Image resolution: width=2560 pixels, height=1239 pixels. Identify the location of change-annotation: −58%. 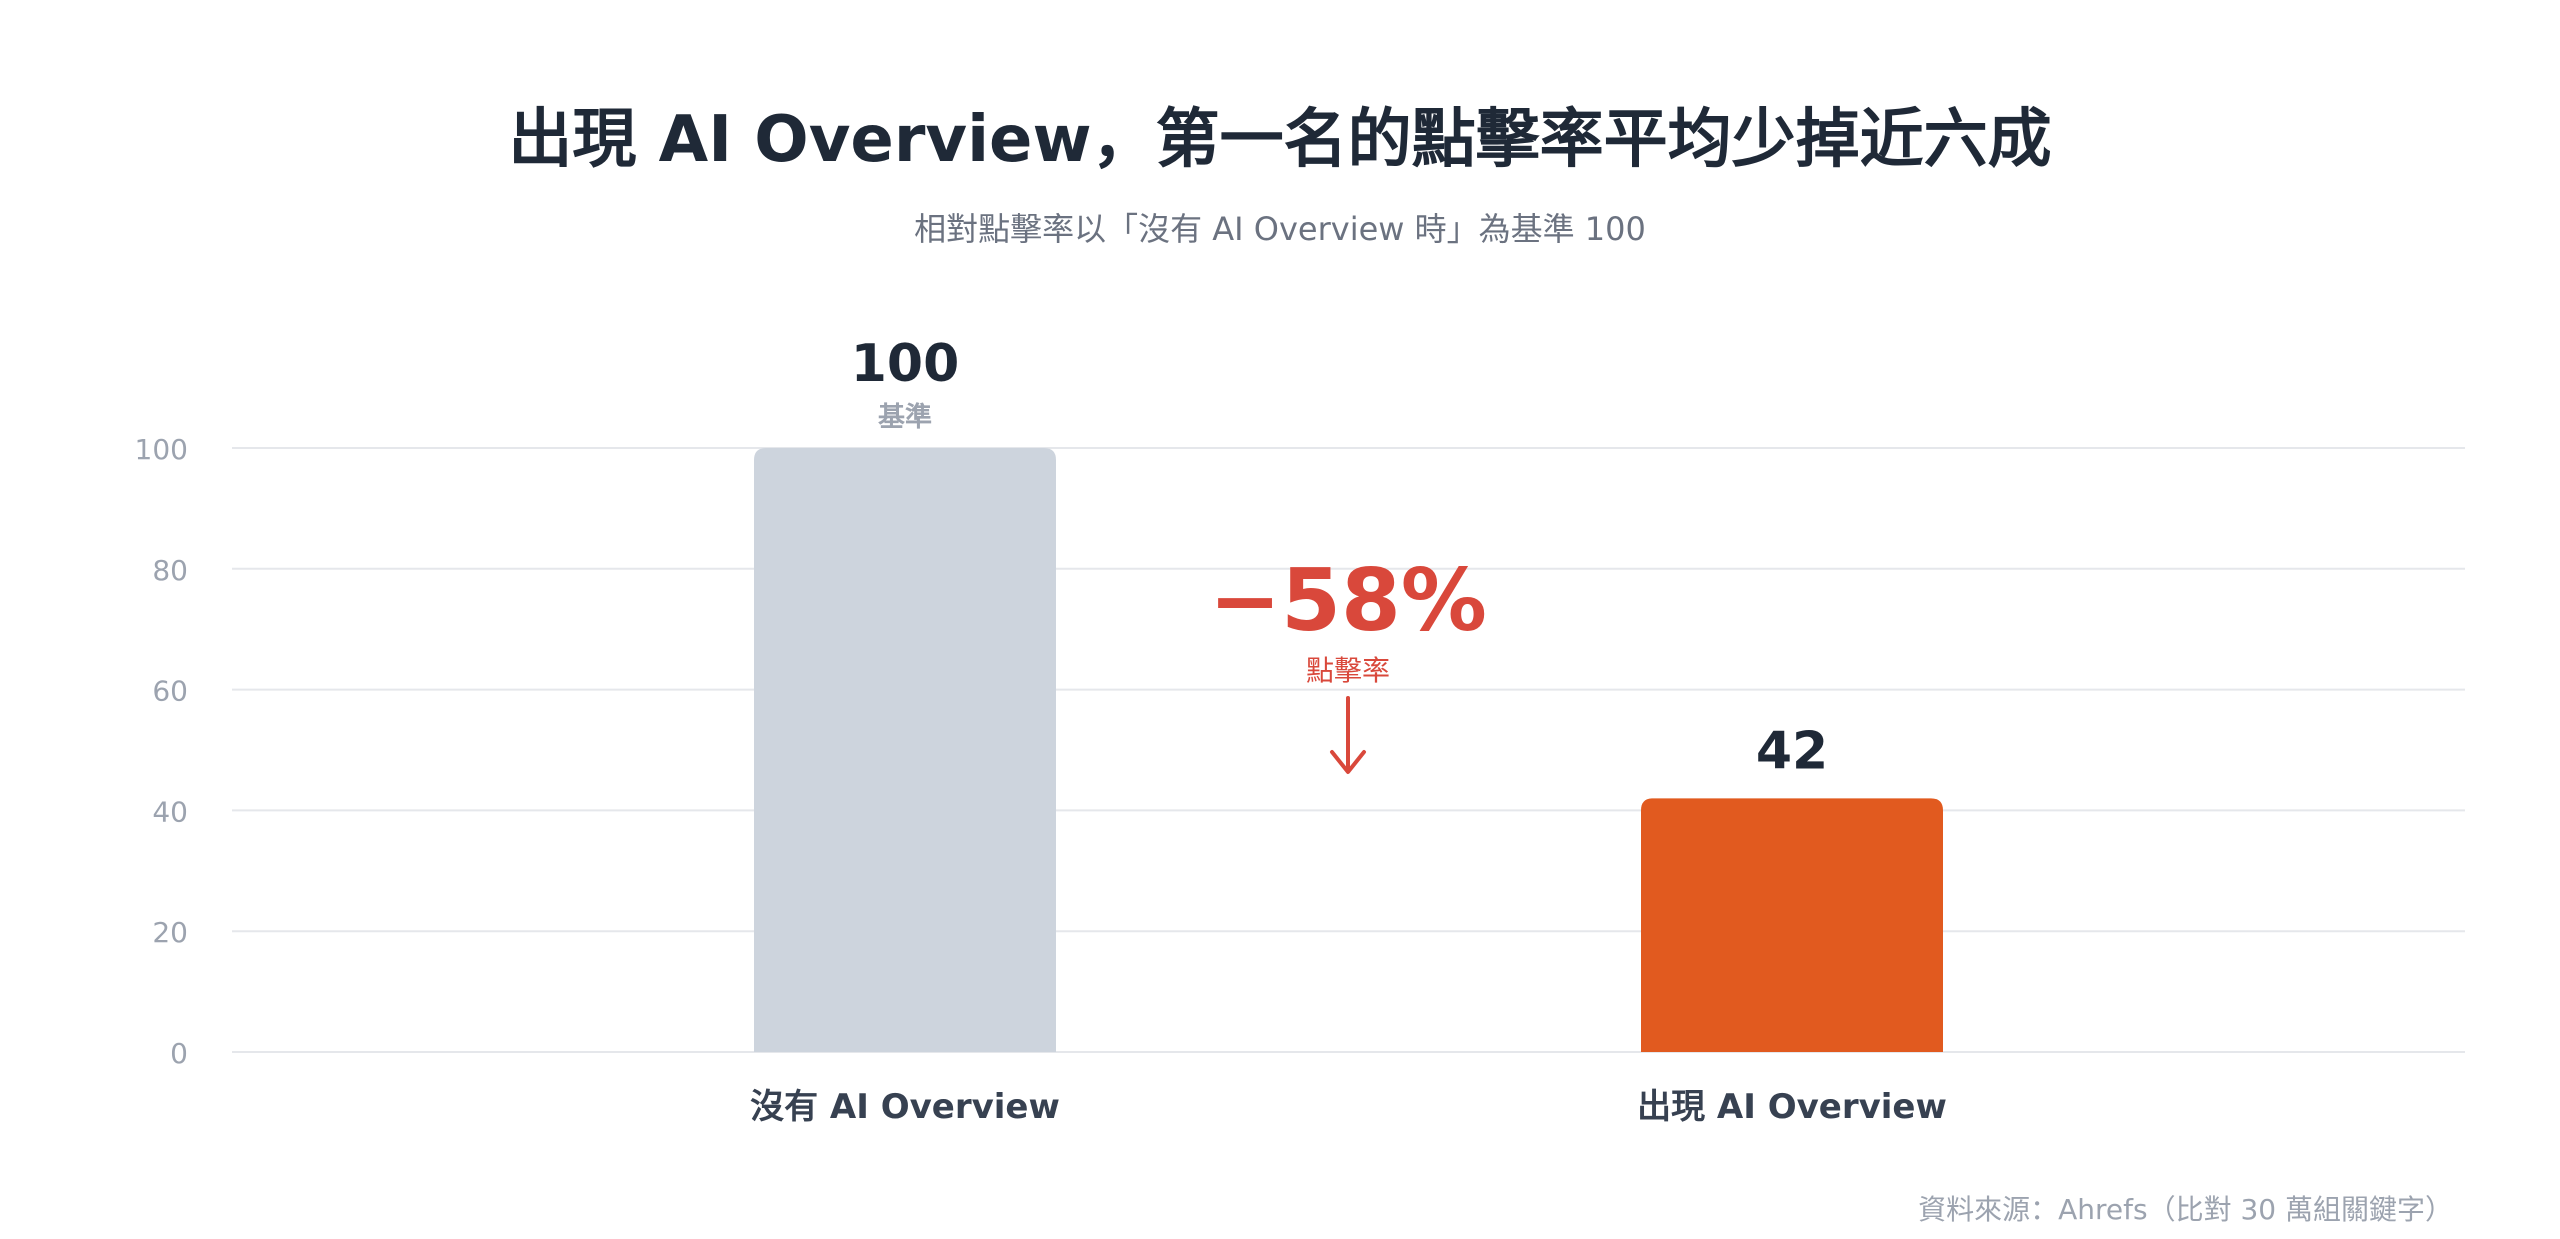
(1348, 601).